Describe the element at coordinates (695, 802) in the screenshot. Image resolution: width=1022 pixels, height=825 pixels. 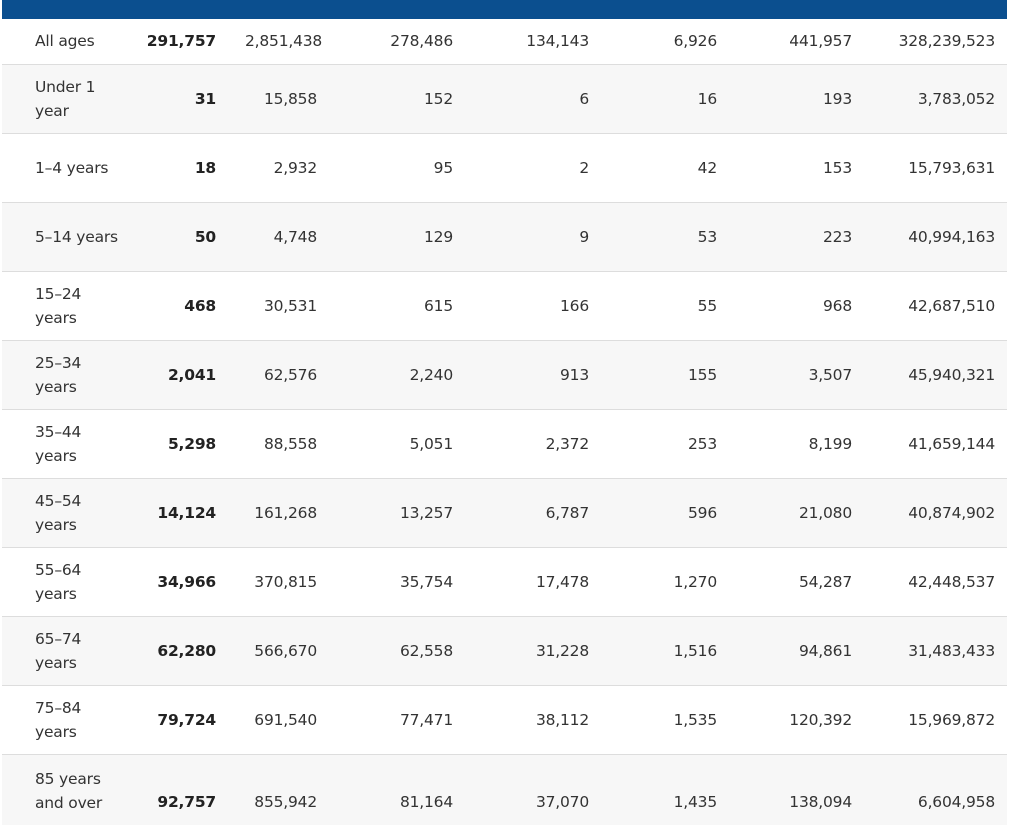
I see `cell-value: 1,435` at that location.